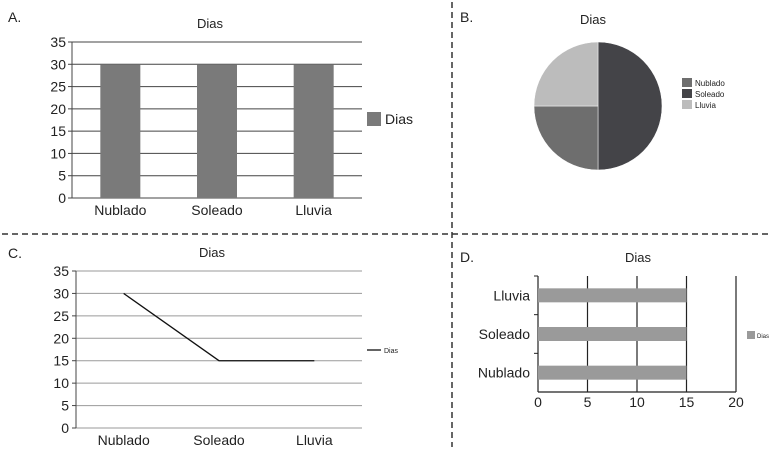  Describe the element at coordinates (710, 94) in the screenshot. I see `legend-label: Soleado` at that location.